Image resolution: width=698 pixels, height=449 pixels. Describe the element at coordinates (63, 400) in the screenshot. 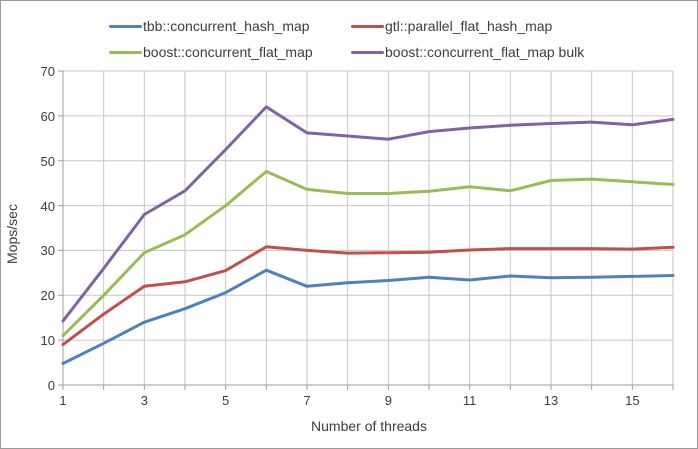

I see `x-tick-label: 1` at that location.